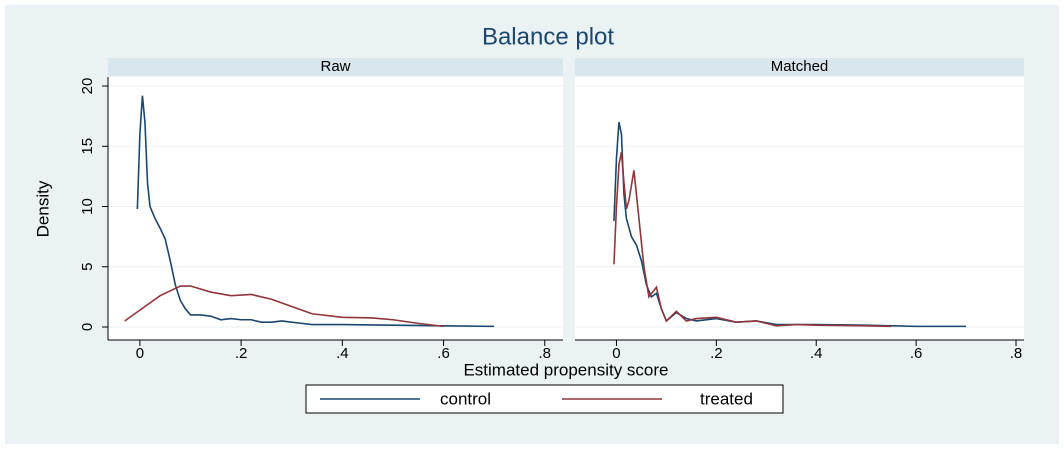  I want to click on panel-title: Raw, so click(335, 66).